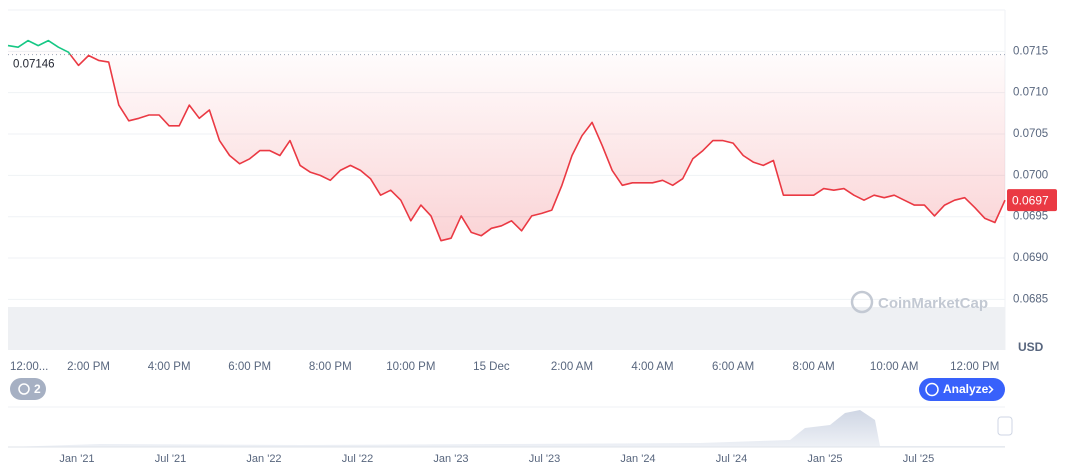  Describe the element at coordinates (894, 367) in the screenshot. I see `x-tick-label: 10:00 AM` at that location.